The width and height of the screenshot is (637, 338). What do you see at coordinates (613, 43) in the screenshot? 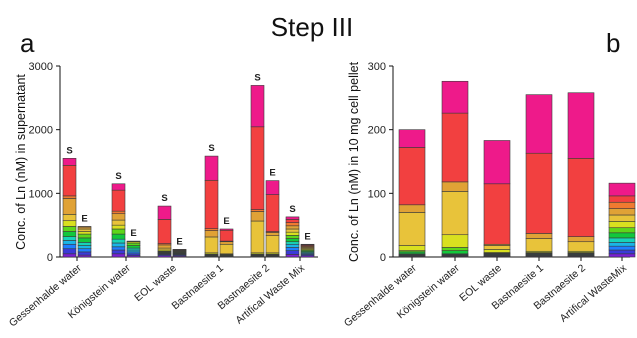
I see `panel-b-letter: b` at bounding box center [613, 43].